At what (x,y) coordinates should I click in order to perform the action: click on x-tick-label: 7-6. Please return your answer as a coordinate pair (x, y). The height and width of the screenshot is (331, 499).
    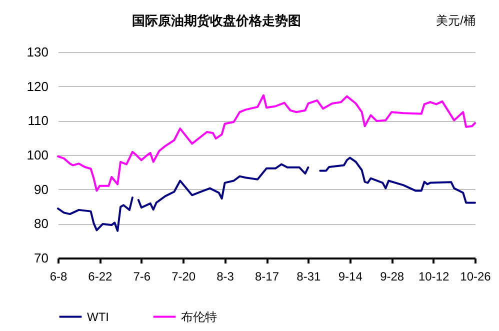
    Looking at the image, I should click on (142, 277).